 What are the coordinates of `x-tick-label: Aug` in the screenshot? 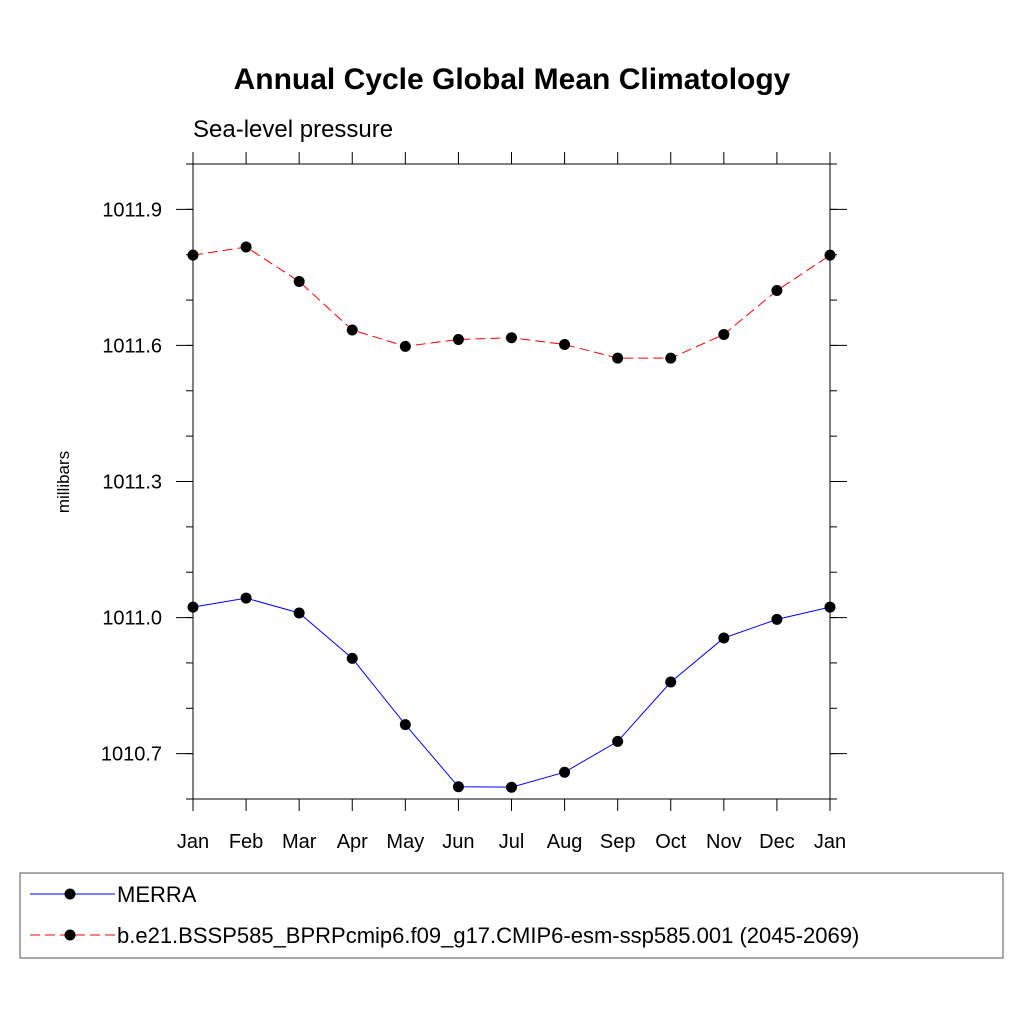 It's located at (565, 842).